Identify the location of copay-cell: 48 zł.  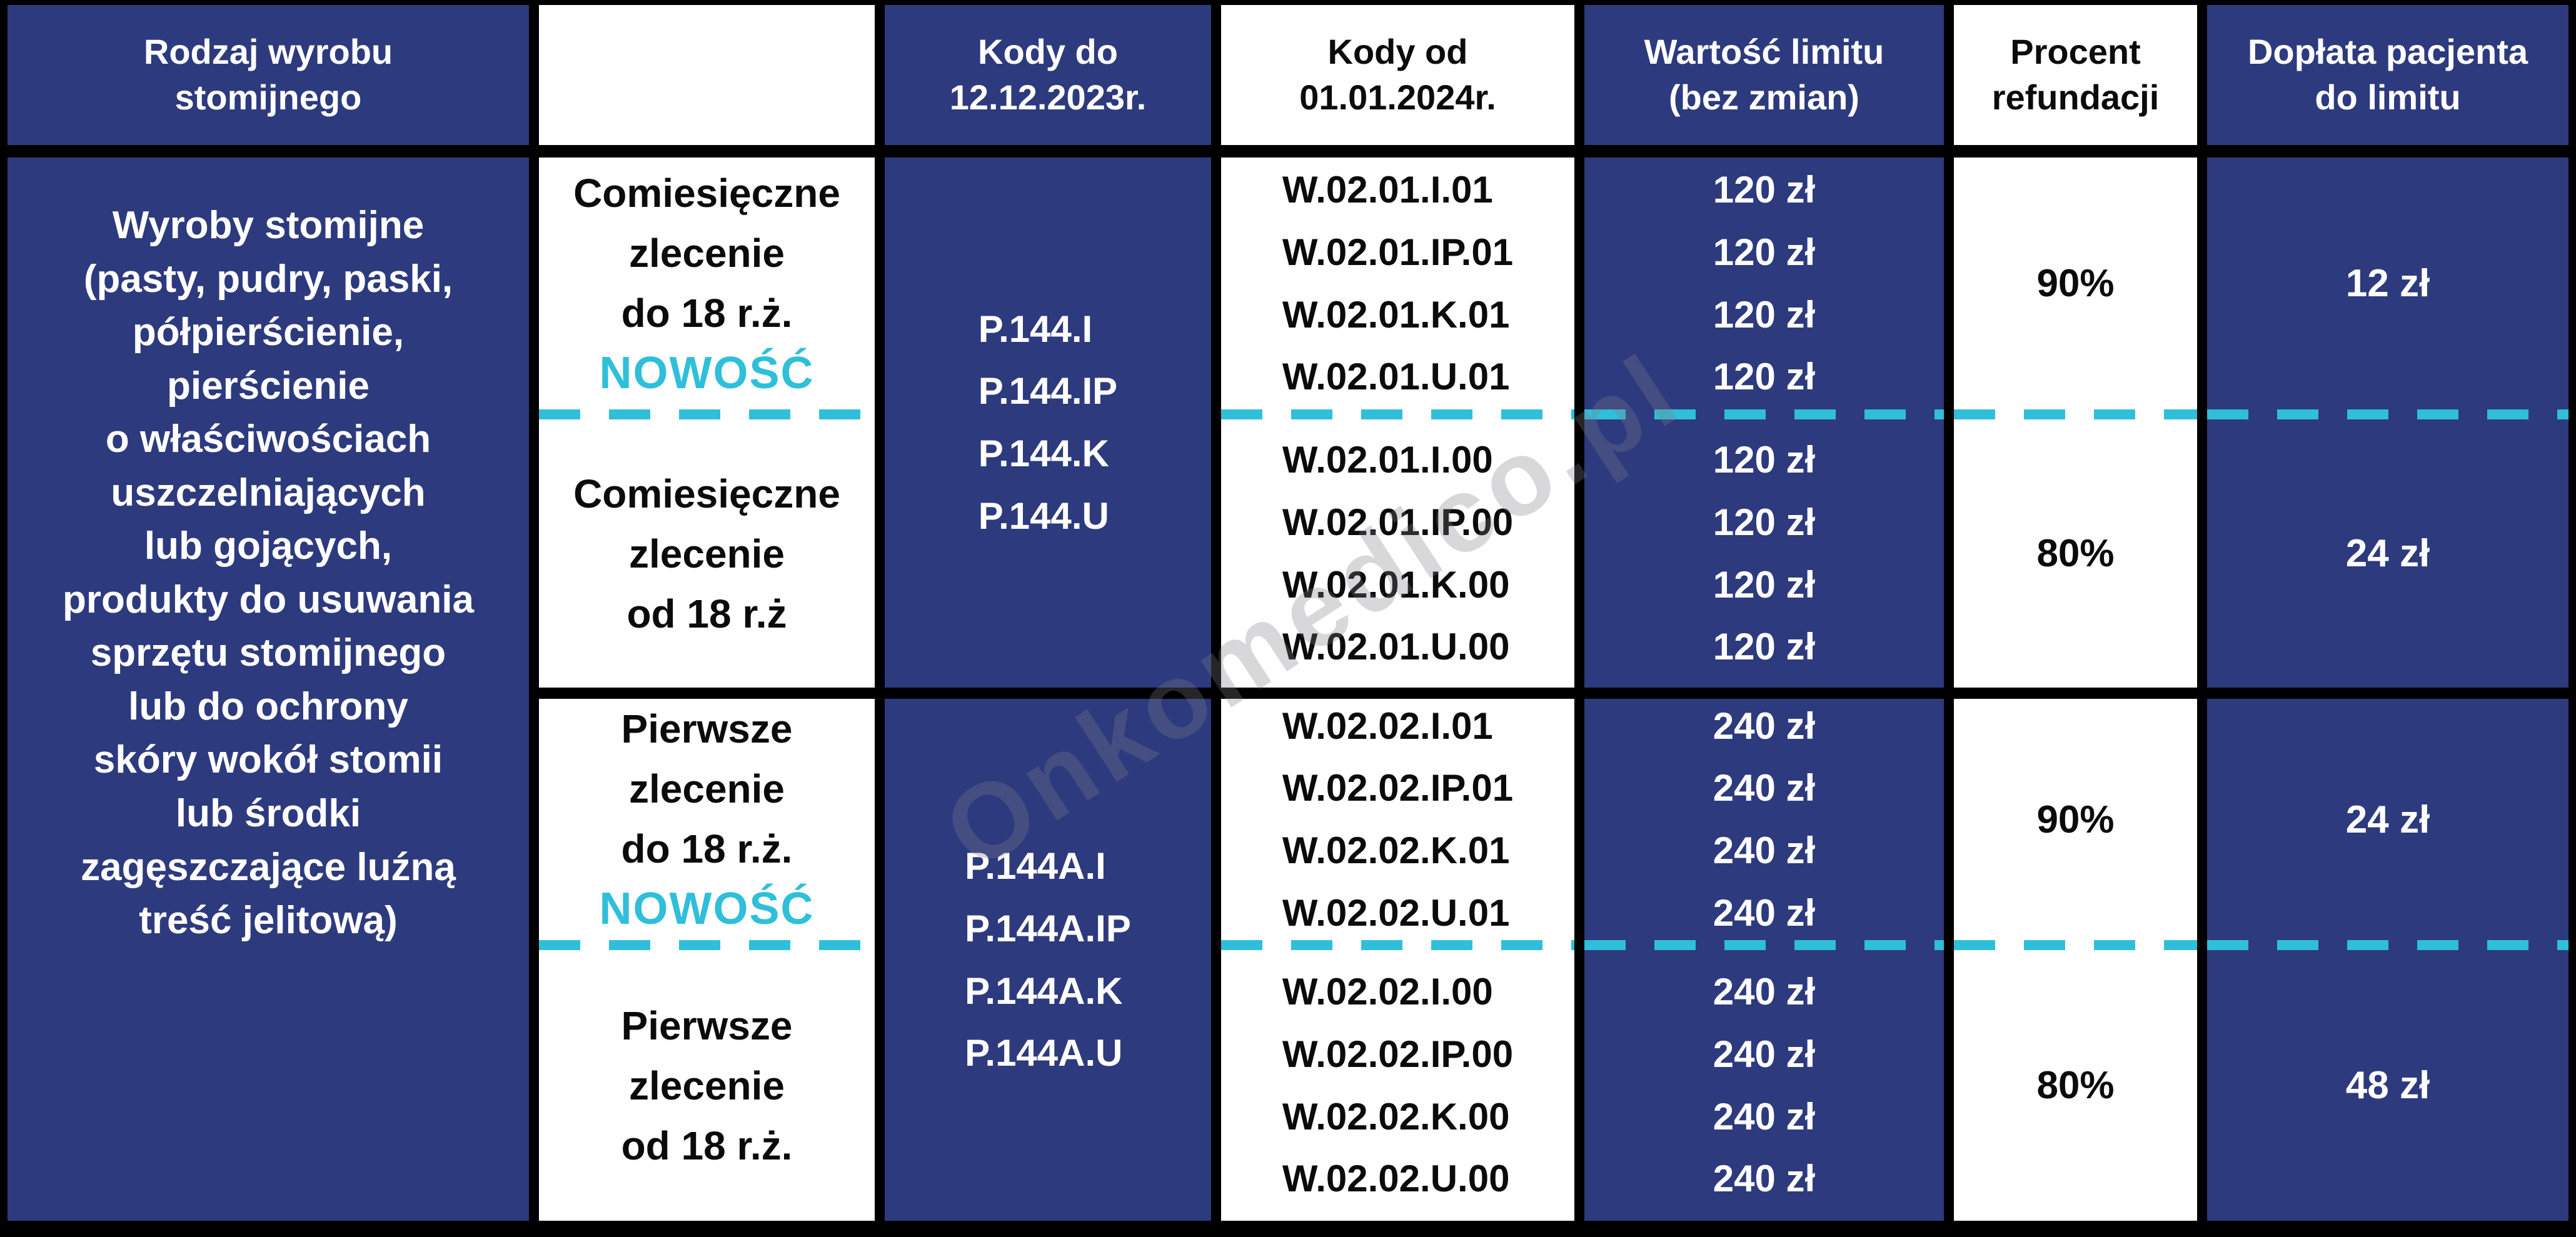
(2387, 1085).